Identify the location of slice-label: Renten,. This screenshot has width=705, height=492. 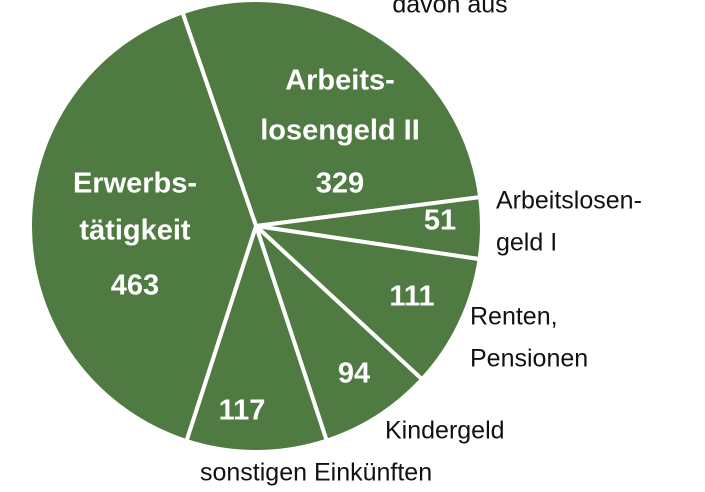
(514, 317).